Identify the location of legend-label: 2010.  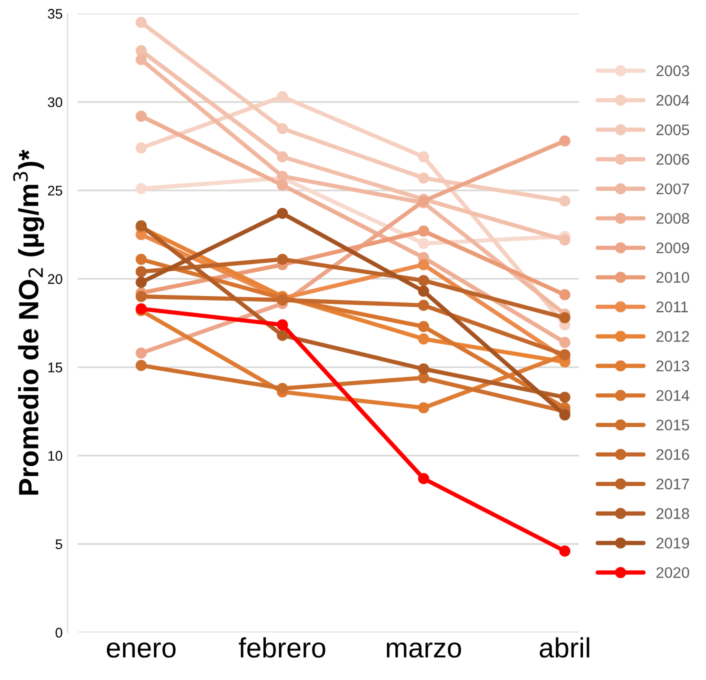
(673, 277).